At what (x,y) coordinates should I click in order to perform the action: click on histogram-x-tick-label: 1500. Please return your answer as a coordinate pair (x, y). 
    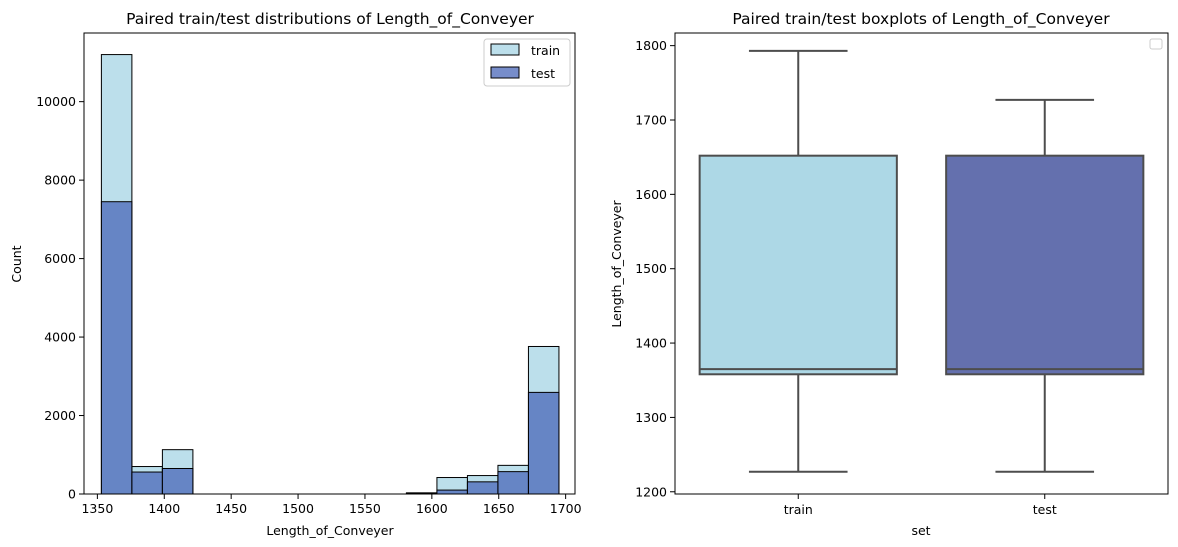
    Looking at the image, I should click on (298, 508).